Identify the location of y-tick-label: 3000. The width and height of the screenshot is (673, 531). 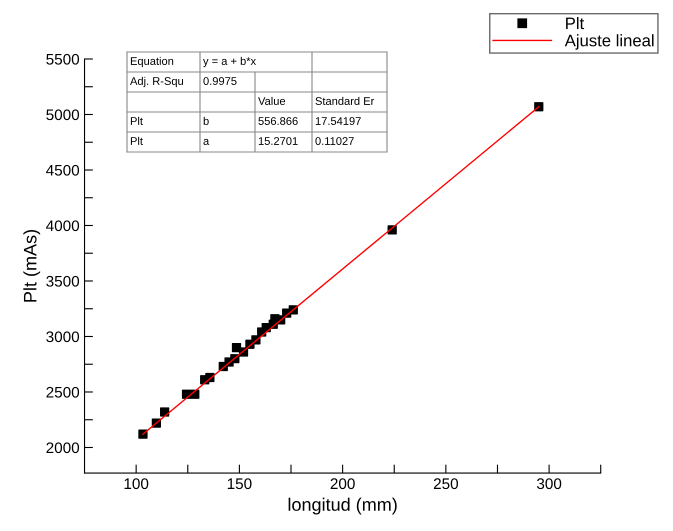
(63, 336).